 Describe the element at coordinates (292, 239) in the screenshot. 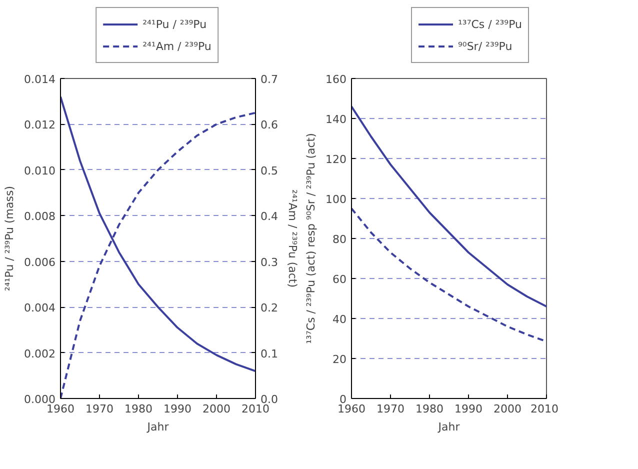

I see `y2-axis-title: ²⁴¹Am / ²³⁹Pu (act)` at that location.